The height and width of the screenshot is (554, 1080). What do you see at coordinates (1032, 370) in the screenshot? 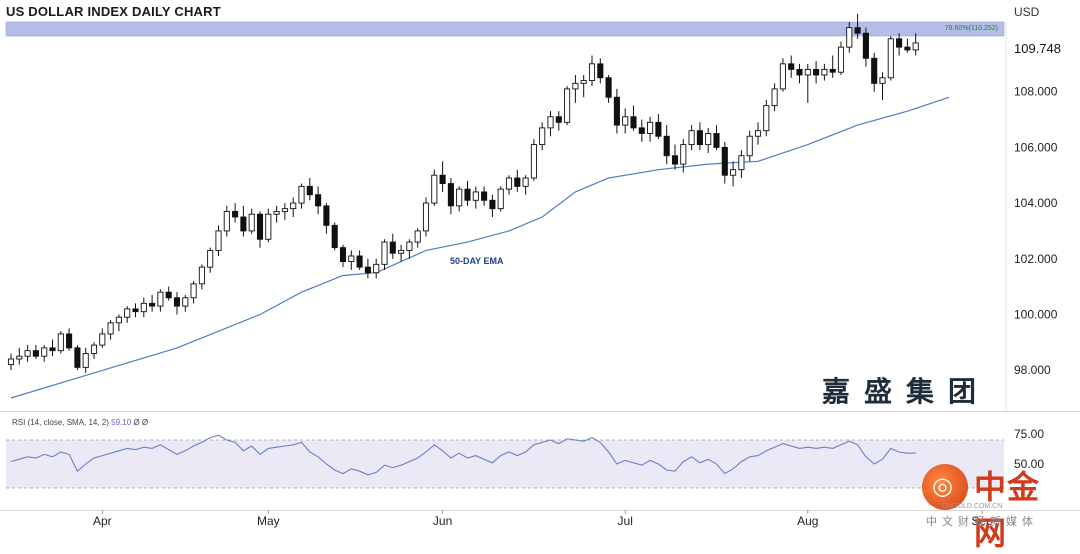
I see `price-tick-label: 98.000` at bounding box center [1032, 370].